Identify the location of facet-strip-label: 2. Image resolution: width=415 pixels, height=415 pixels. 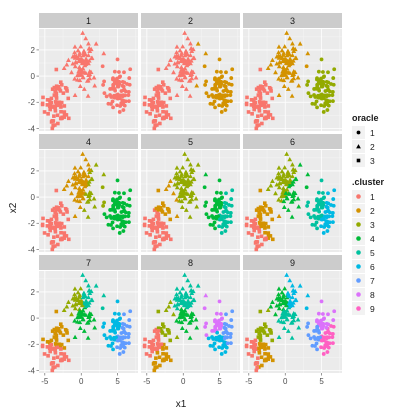
(190, 21).